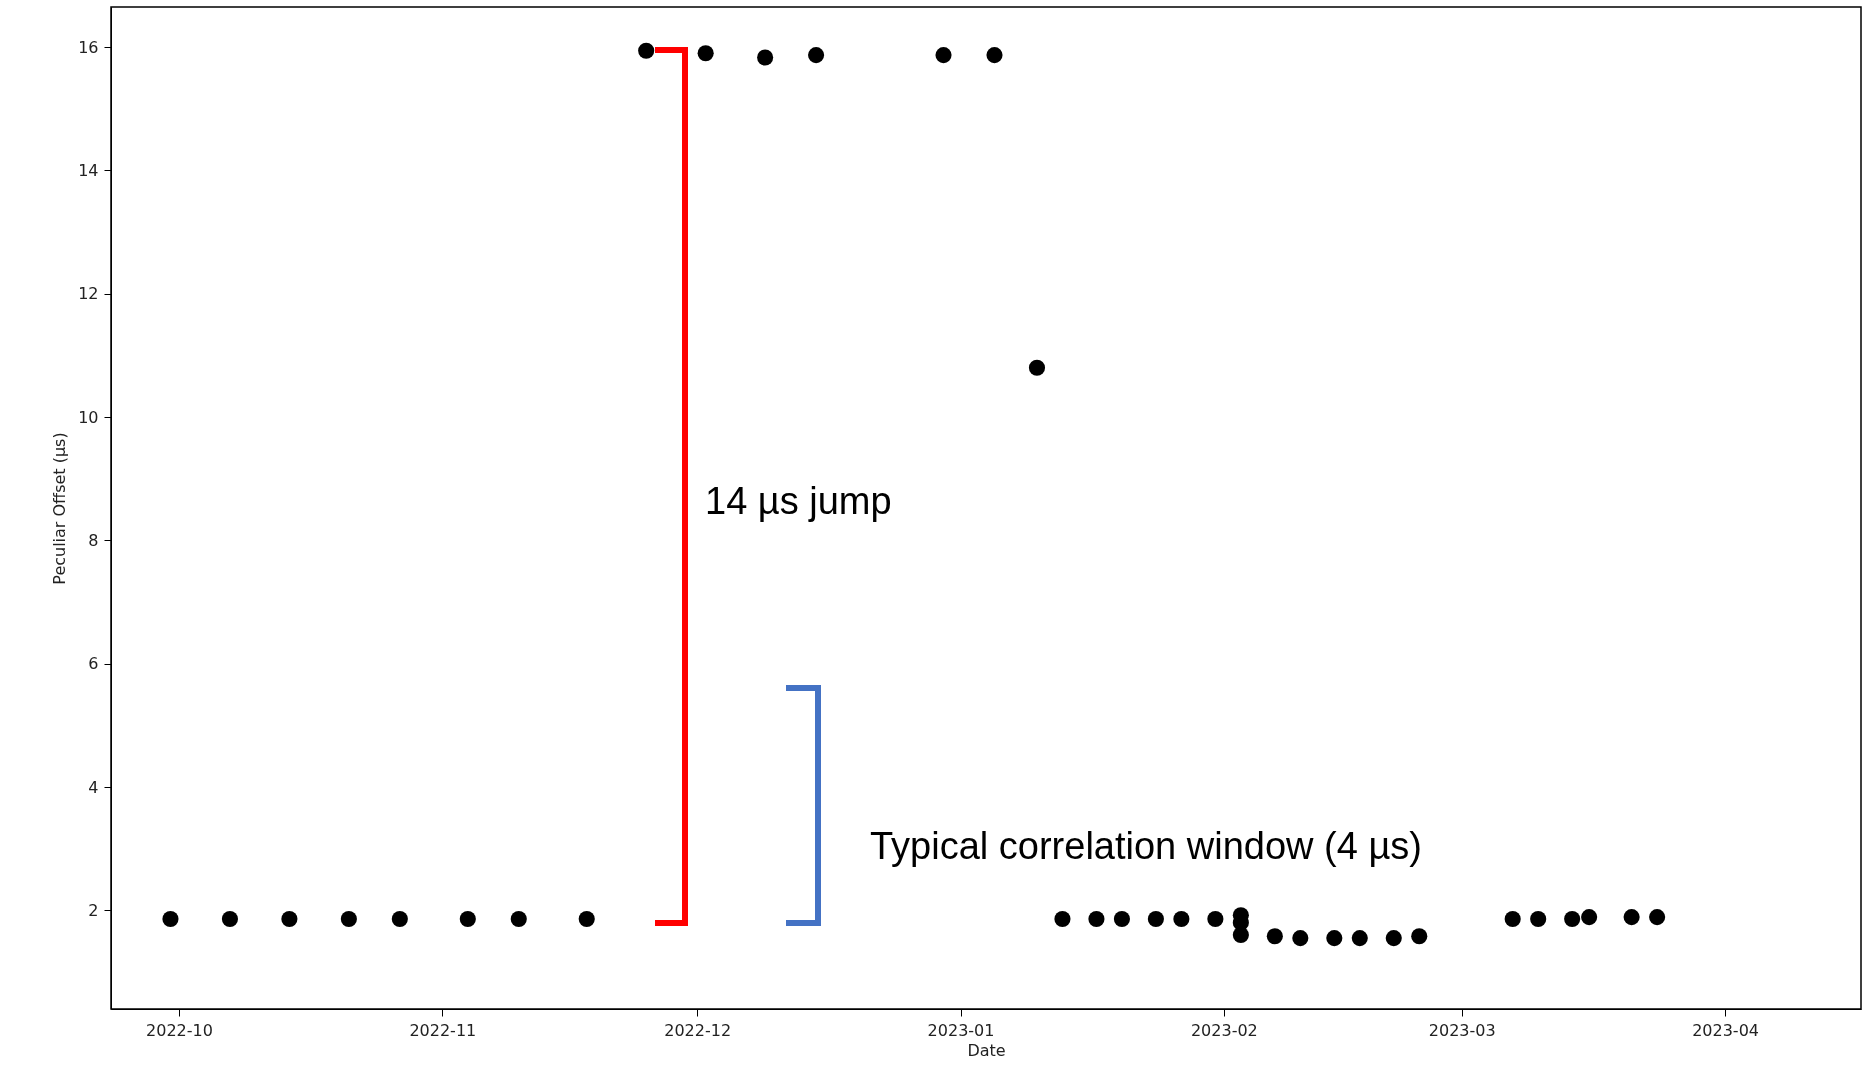 The width and height of the screenshot is (1862, 1092). What do you see at coordinates (88, 417) in the screenshot?
I see `y-tick-label: 10` at bounding box center [88, 417].